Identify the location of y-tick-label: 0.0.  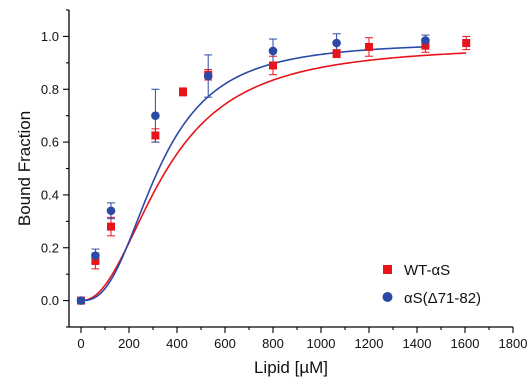
(50, 300).